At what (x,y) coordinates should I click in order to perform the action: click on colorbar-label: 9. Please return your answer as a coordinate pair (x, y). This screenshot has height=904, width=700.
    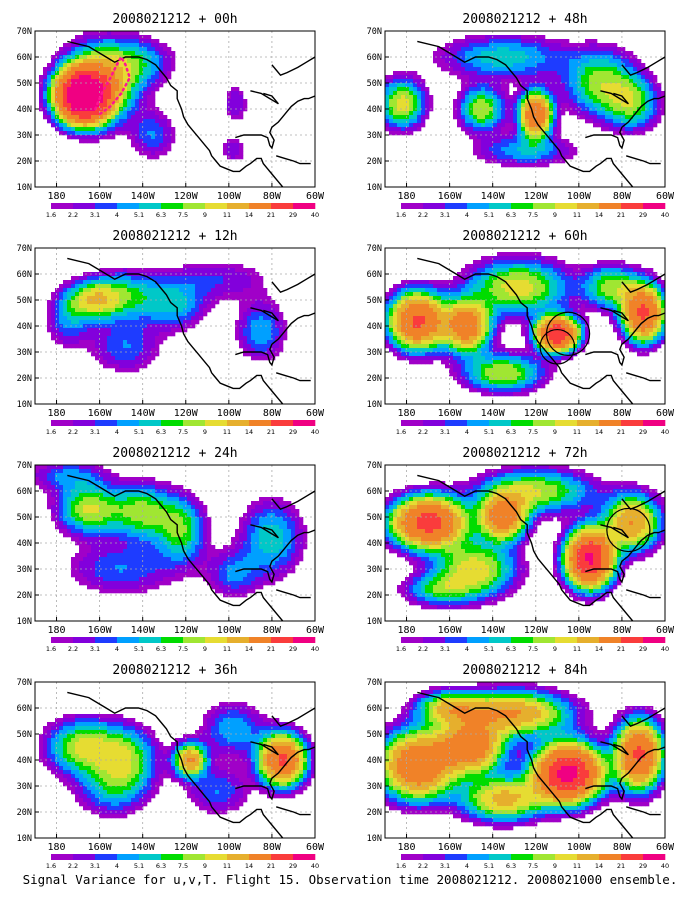
    Looking at the image, I should click on (205, 215).